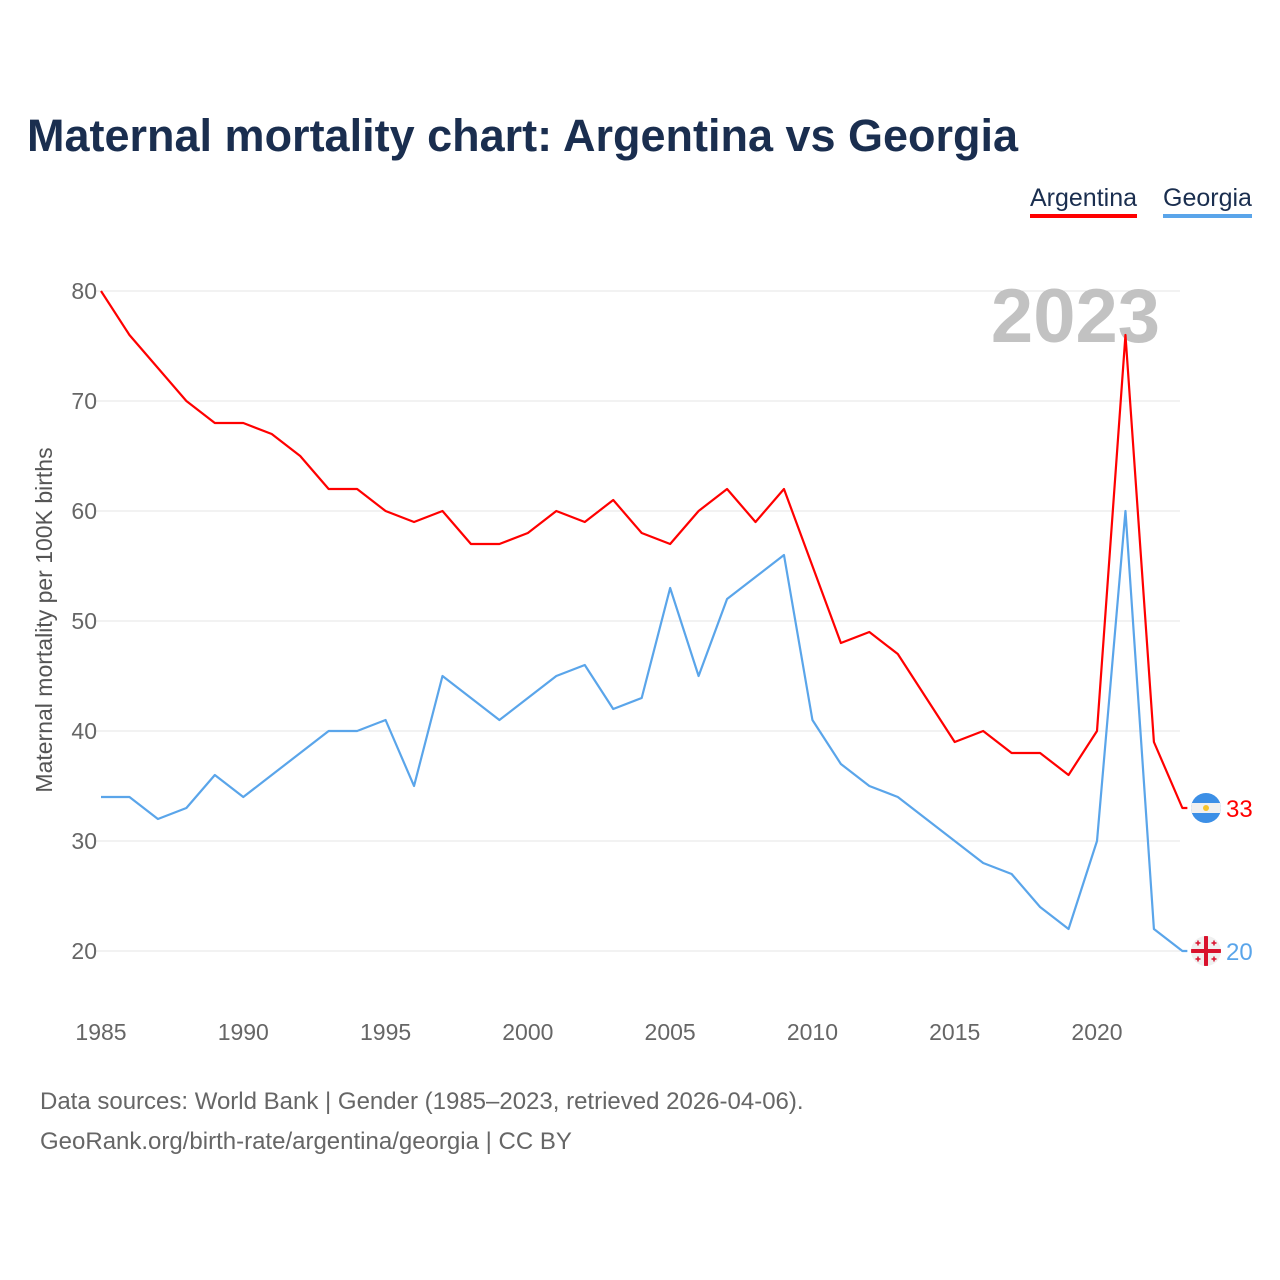 Image resolution: width=1280 pixels, height=1280 pixels. What do you see at coordinates (44, 619) in the screenshot?
I see `y-axis-label: Maternal mortality per 100K births` at bounding box center [44, 619].